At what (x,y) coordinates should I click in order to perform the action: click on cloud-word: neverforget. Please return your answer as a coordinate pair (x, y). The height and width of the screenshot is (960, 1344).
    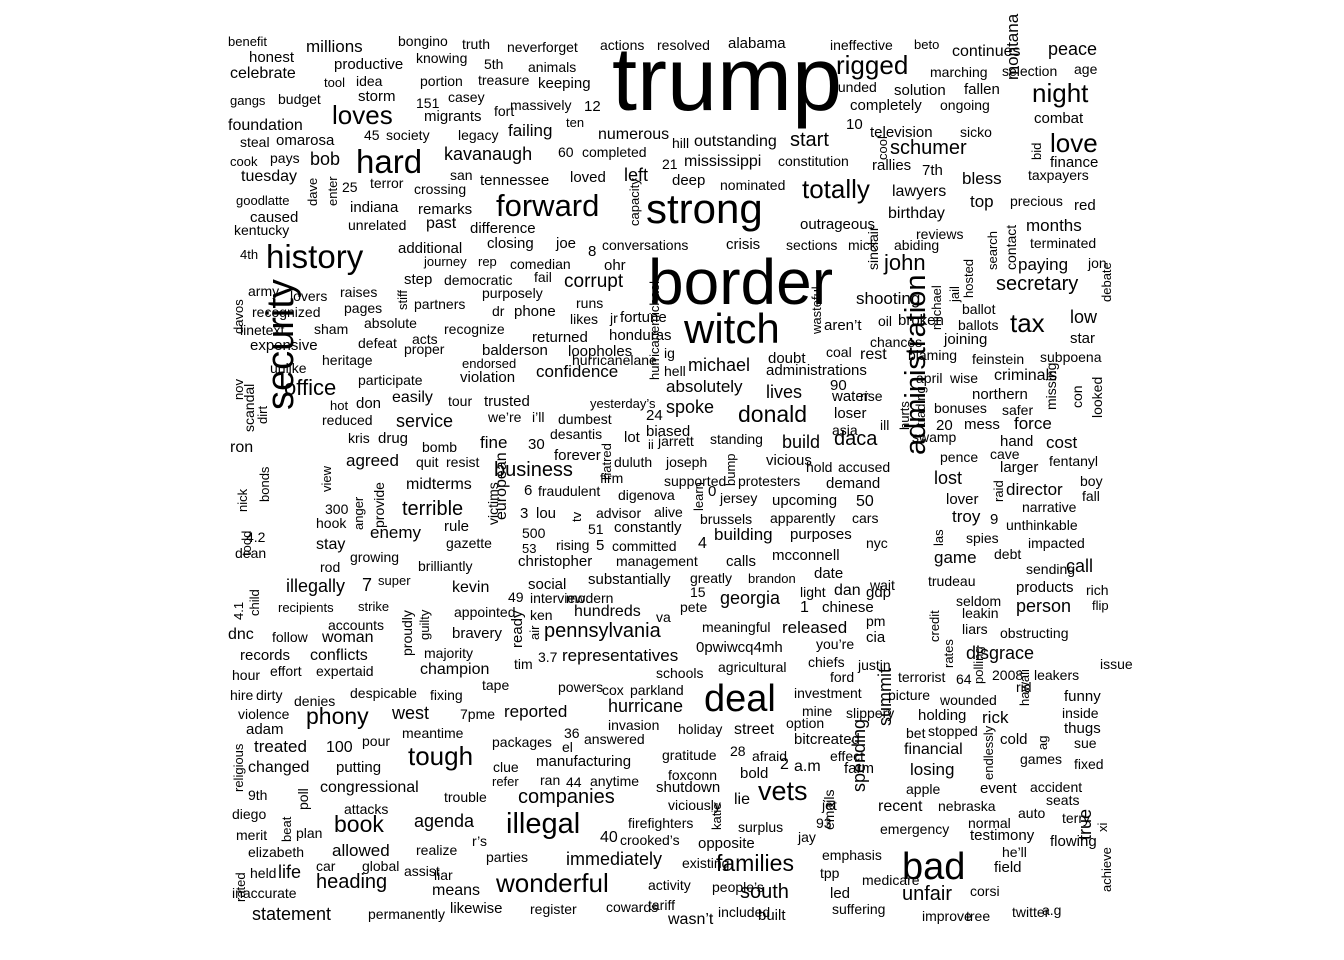
    Looking at the image, I should click on (542, 47).